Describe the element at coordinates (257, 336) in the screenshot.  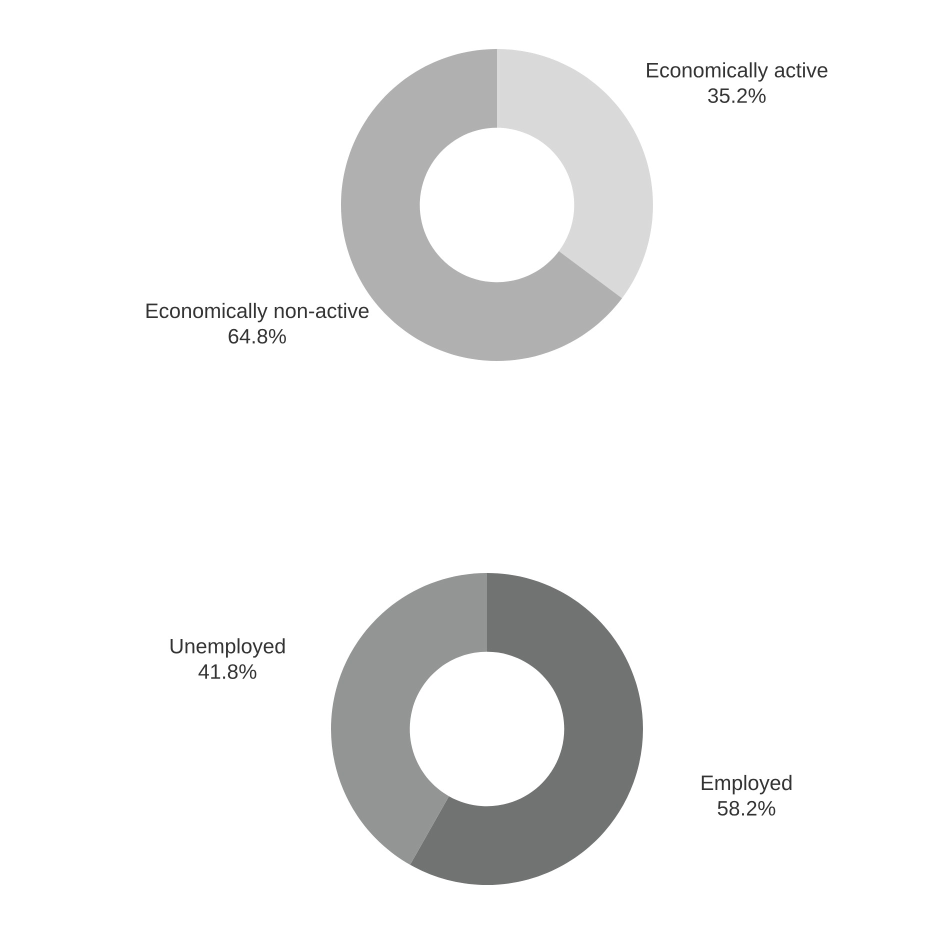
I see `data-label: 64.8%` at that location.